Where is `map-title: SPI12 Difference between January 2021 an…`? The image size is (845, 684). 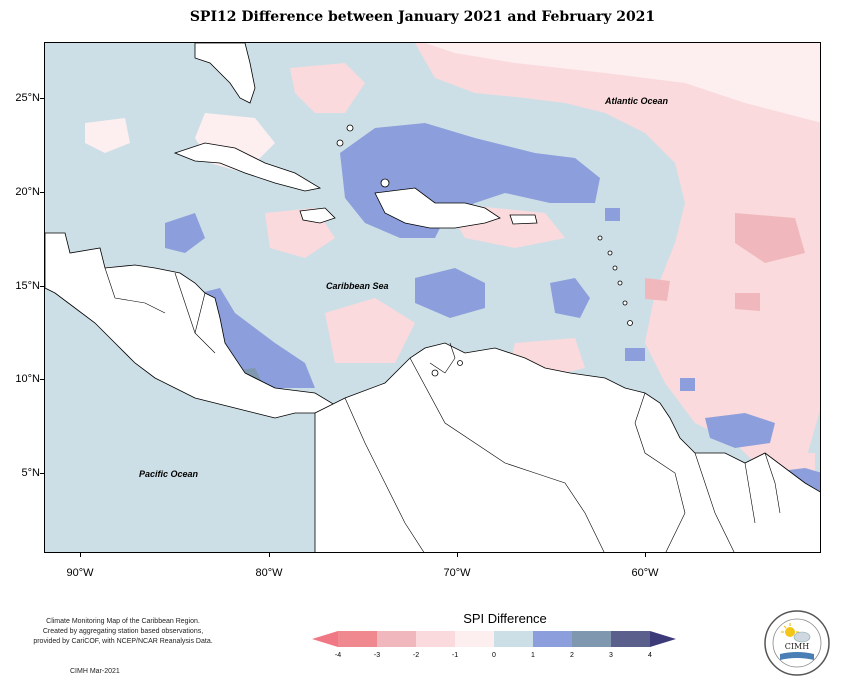
map-title: SPI12 Difference between January 2021 an… is located at coordinates (422, 17).